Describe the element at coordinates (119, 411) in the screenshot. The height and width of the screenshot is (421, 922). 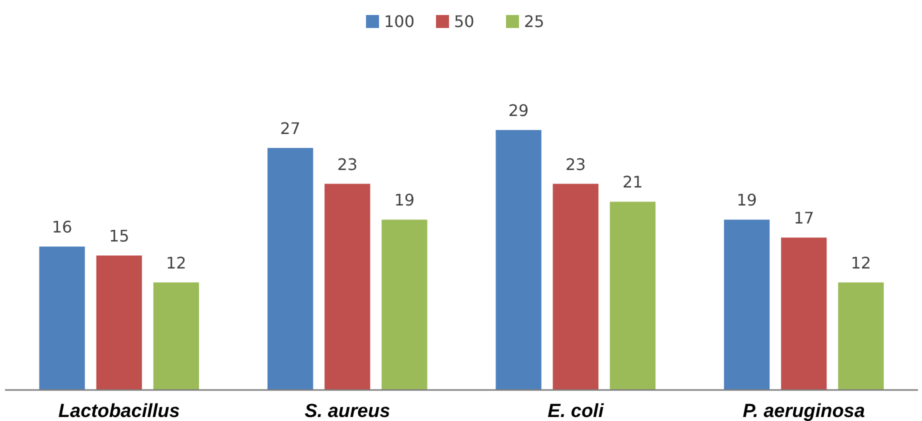
I see `x-tick-label: Lactobacillus` at that location.